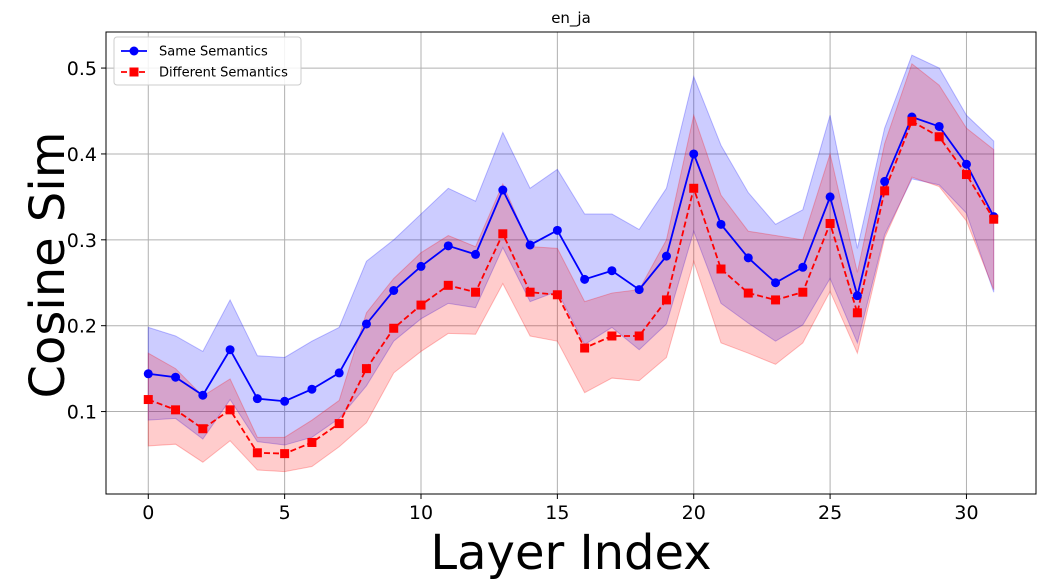 The height and width of the screenshot is (587, 1046). Describe the element at coordinates (223, 73) in the screenshot. I see `legend-label-different: Different Semantics` at that location.